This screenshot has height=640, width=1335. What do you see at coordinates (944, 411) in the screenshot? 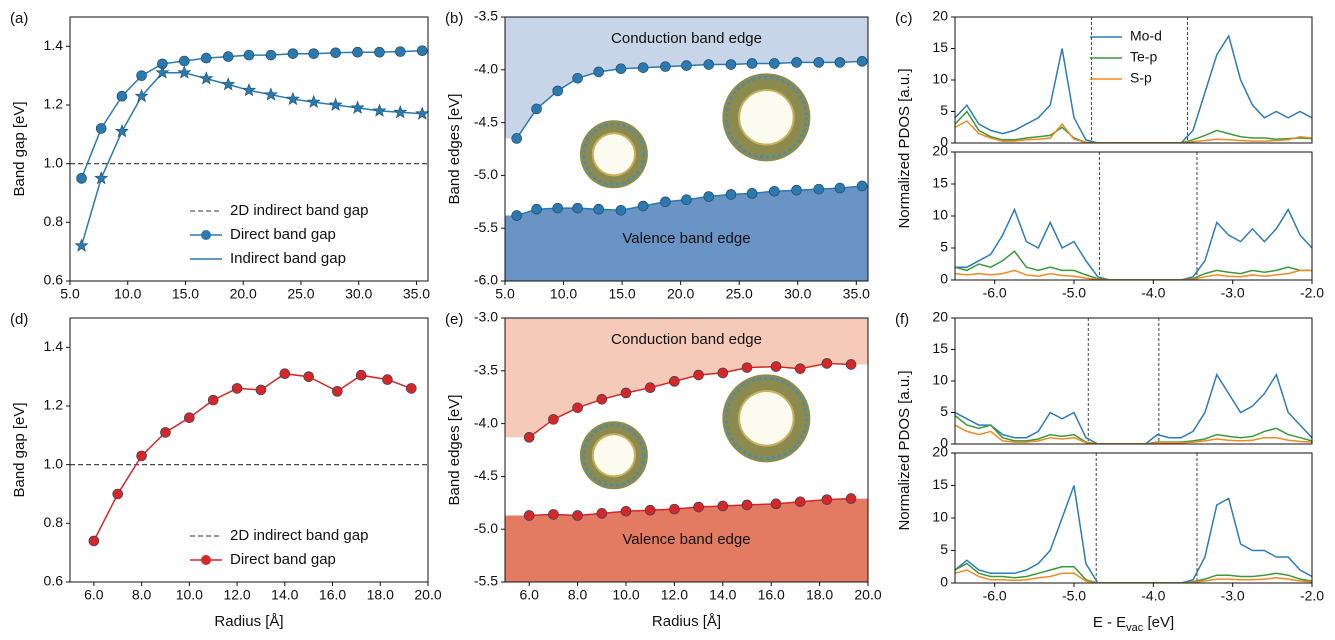
I see `y-tick-label: 5` at bounding box center [944, 411].